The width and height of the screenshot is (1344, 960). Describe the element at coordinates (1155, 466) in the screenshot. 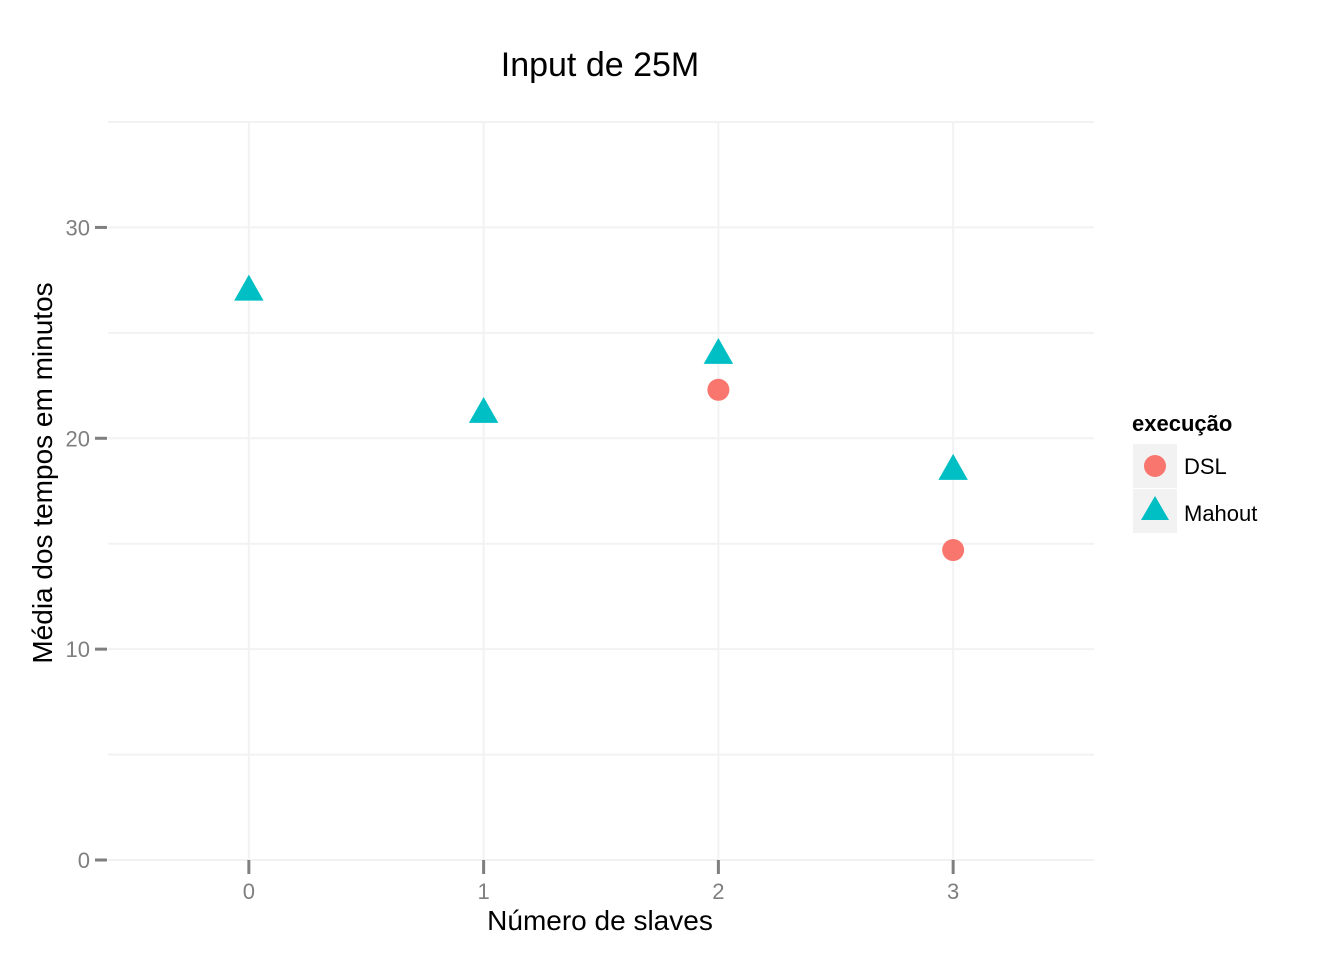

I see `legend-dsl-marker` at that location.